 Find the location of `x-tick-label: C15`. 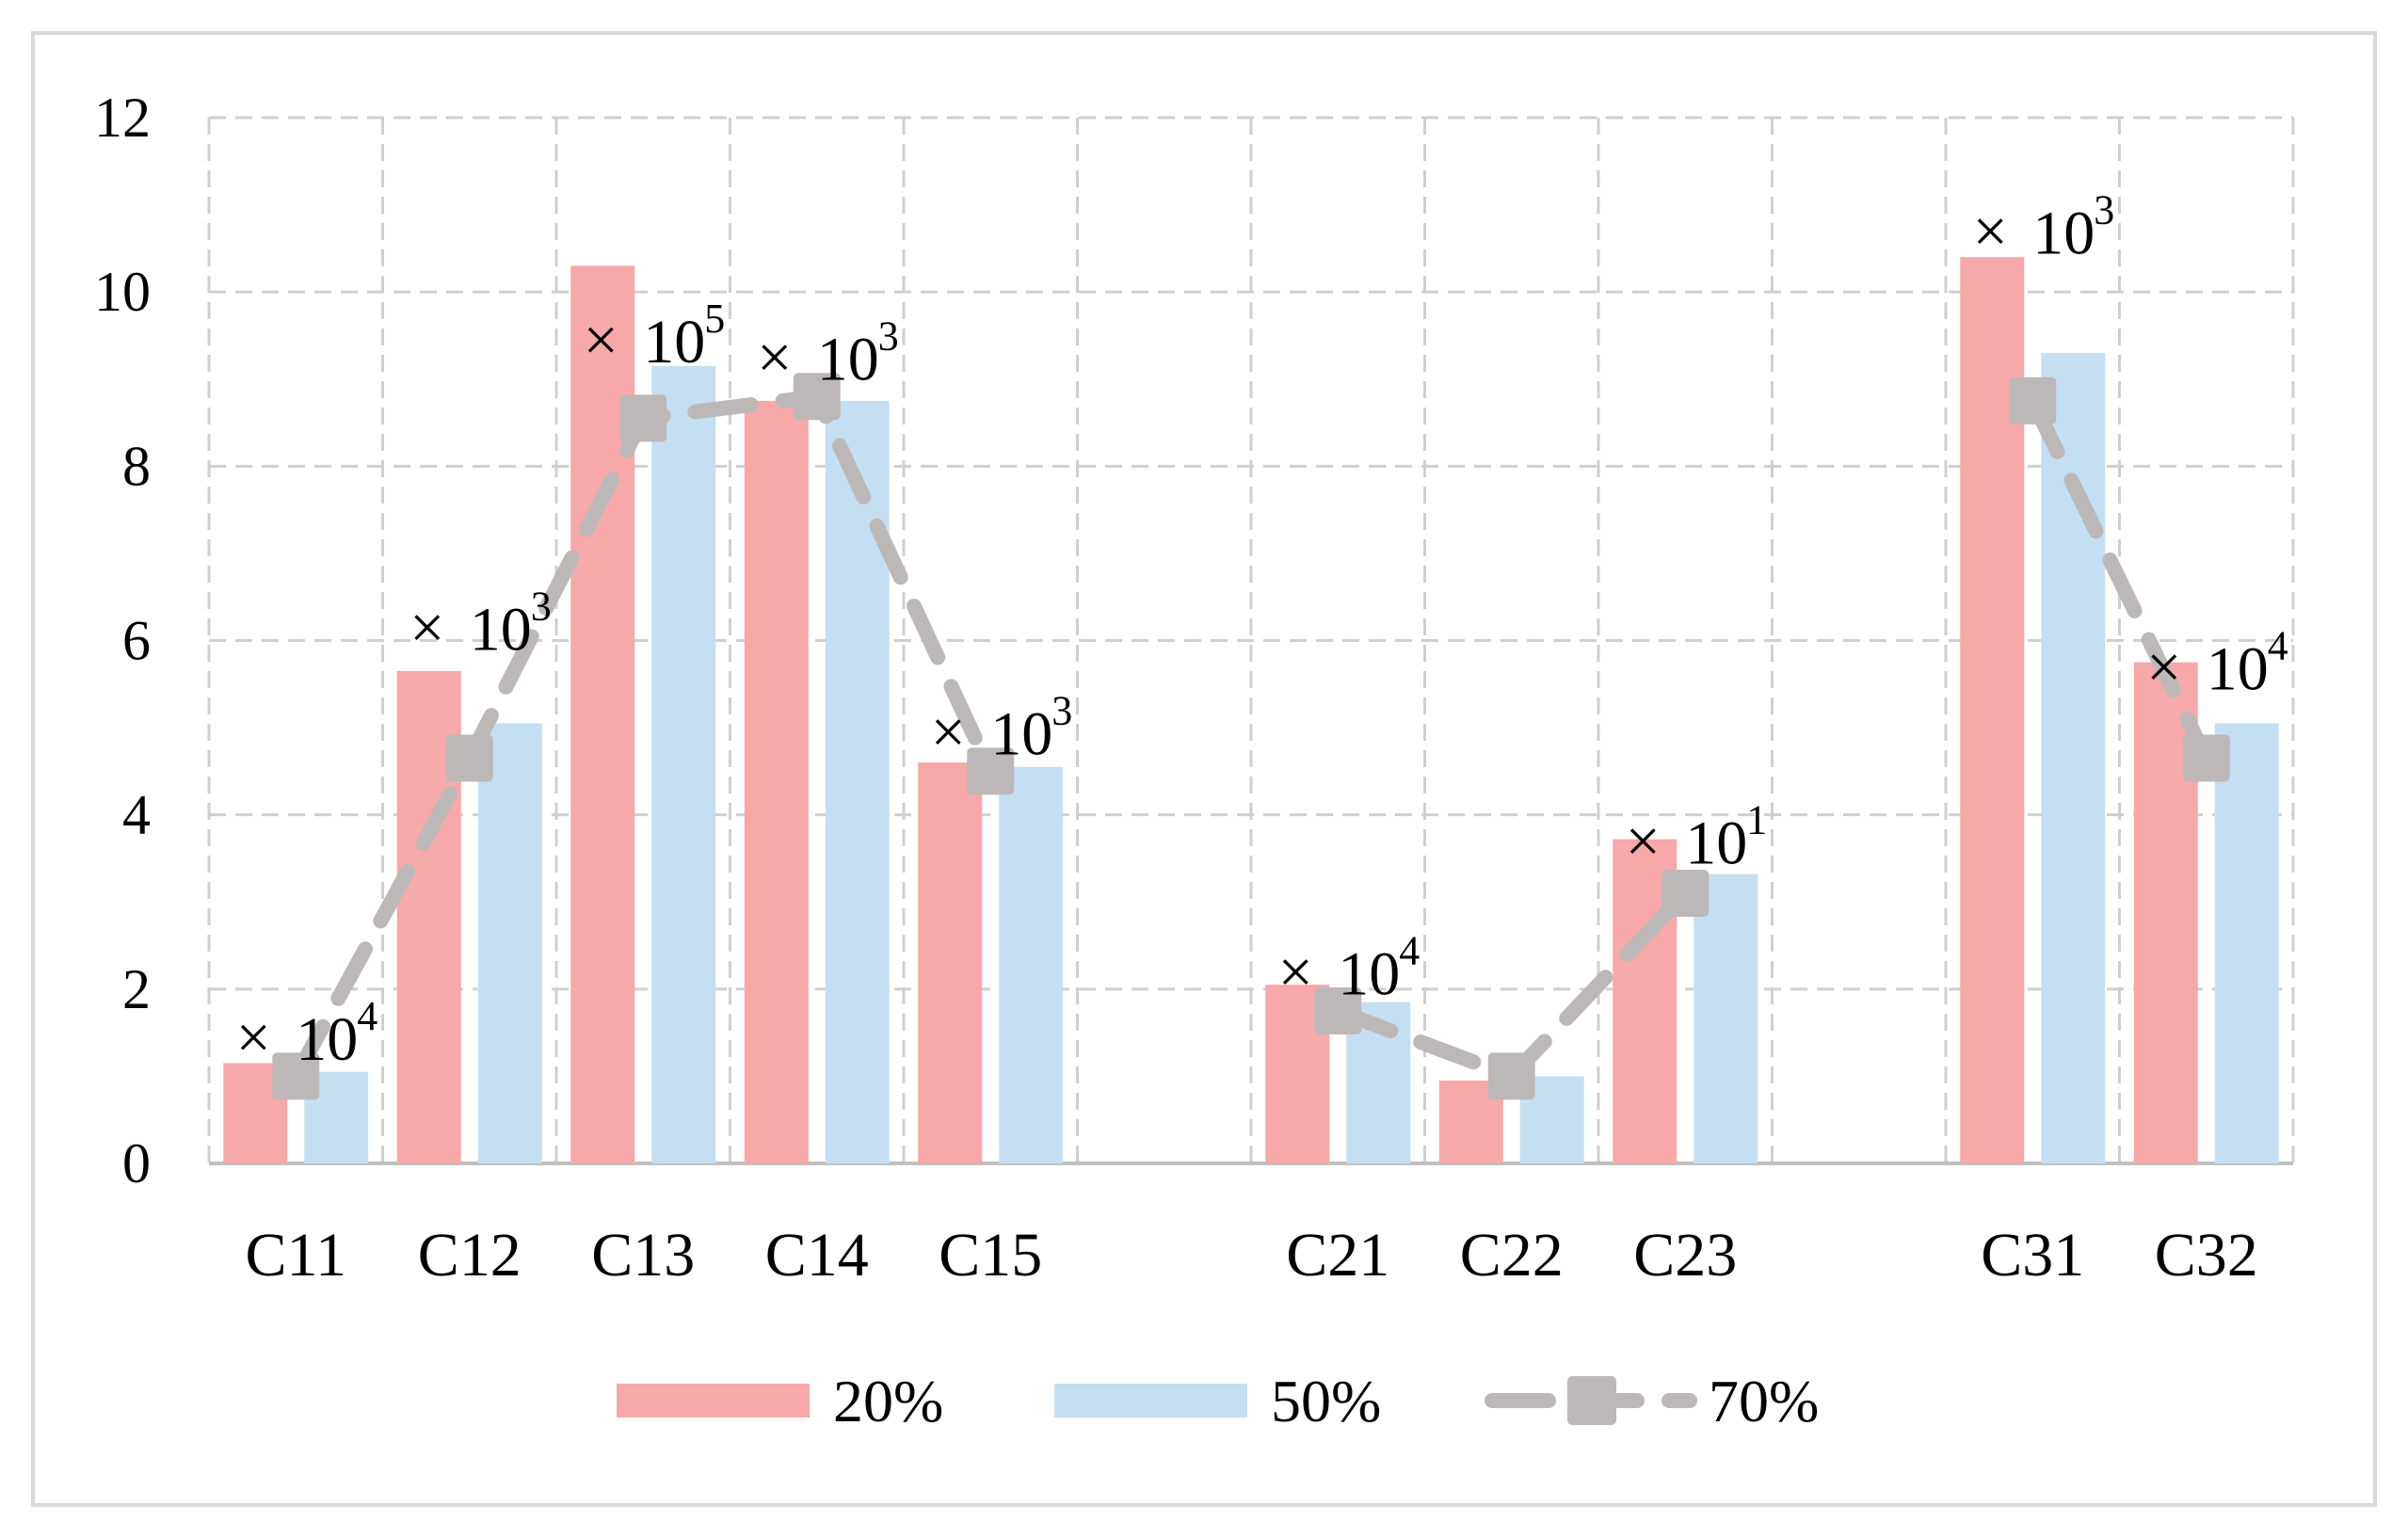

x-tick-label: C15 is located at coordinates (991, 1255).